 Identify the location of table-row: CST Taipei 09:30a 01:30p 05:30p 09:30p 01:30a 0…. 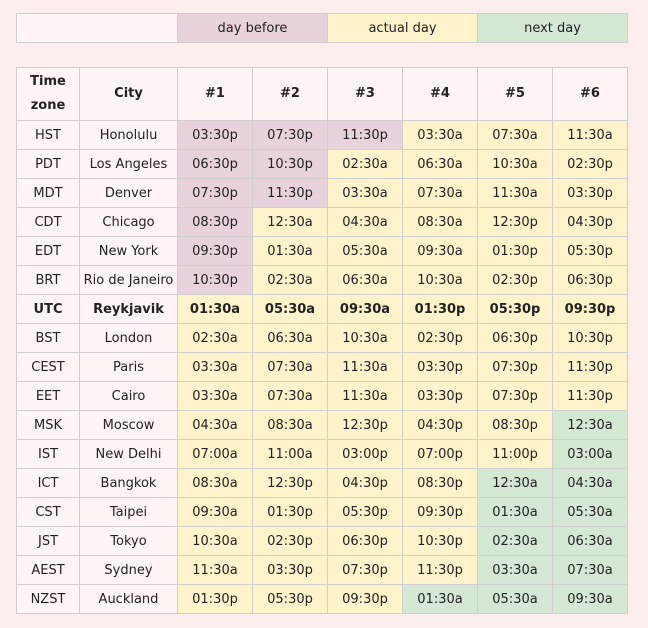
(322, 512).